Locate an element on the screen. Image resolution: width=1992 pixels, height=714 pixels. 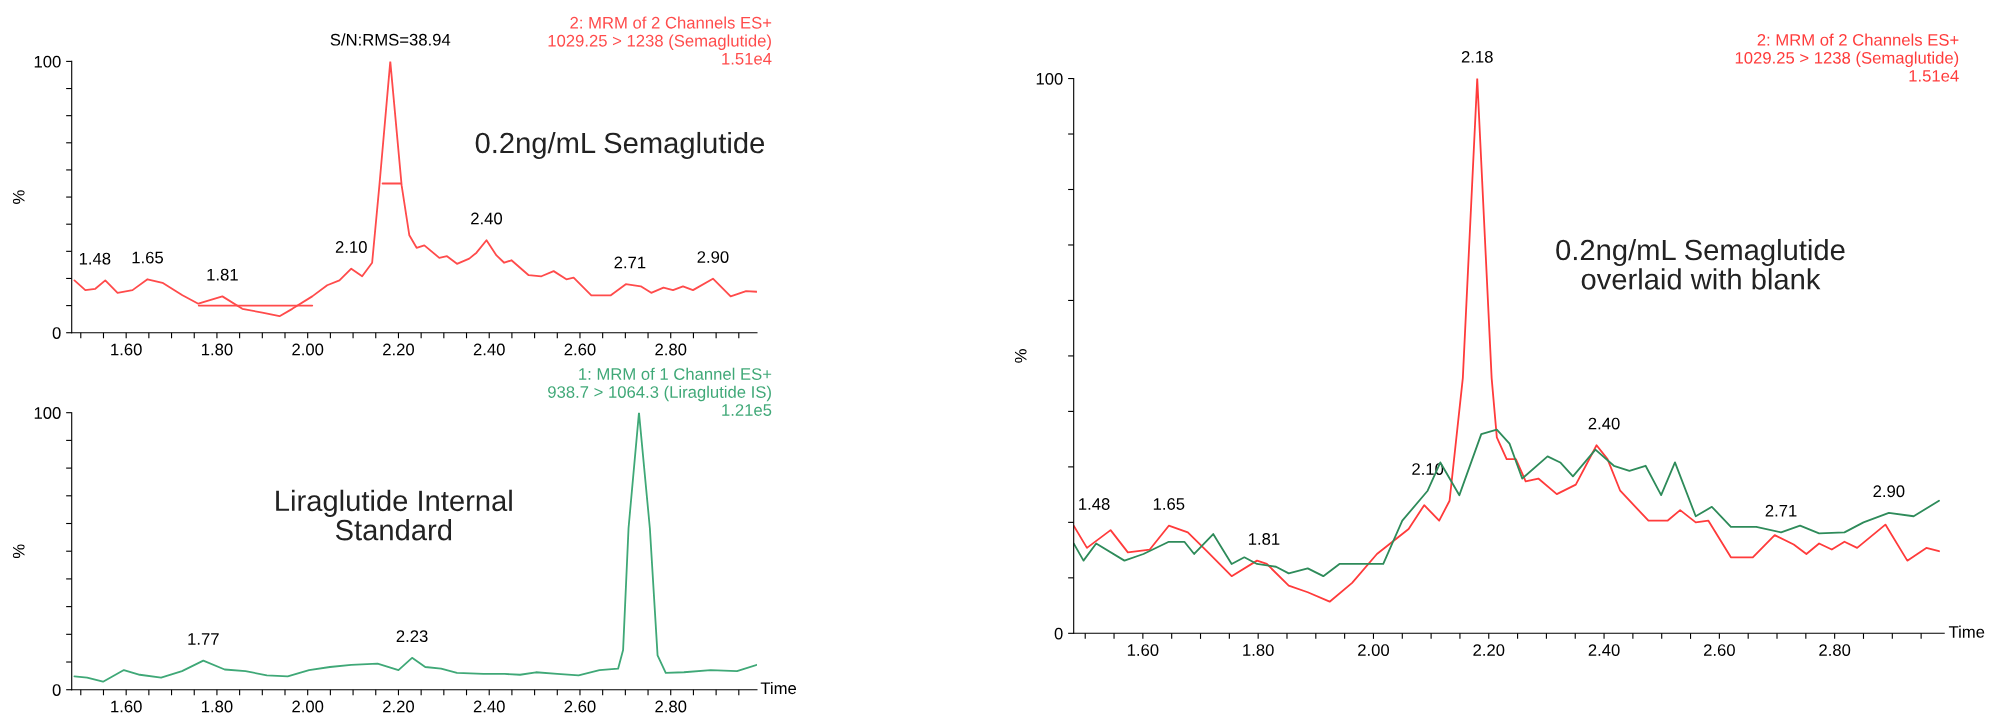
annotation: 2.10 is located at coordinates (351, 247).